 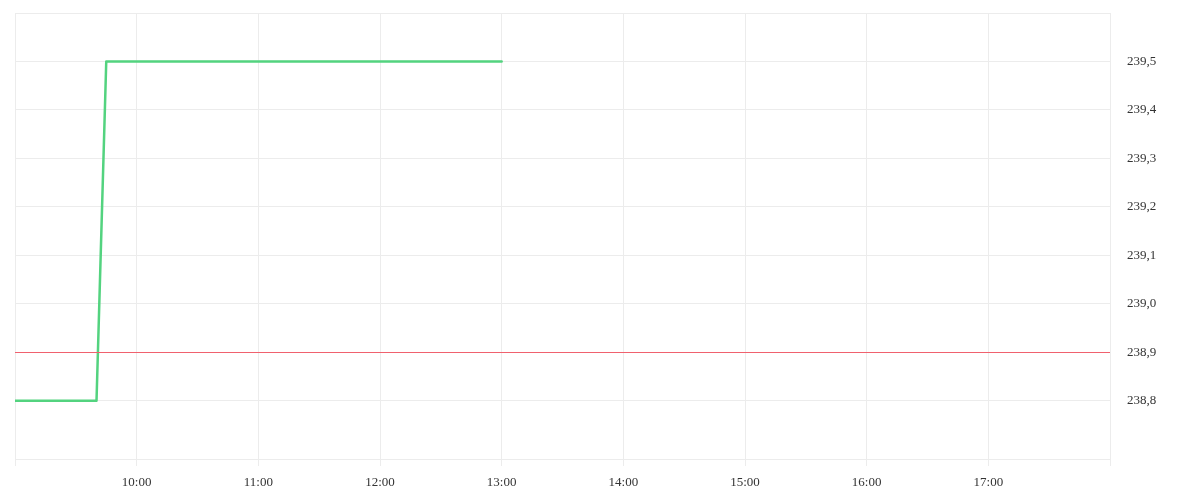 I want to click on x-tick-label: 14:00, so click(x=623, y=482).